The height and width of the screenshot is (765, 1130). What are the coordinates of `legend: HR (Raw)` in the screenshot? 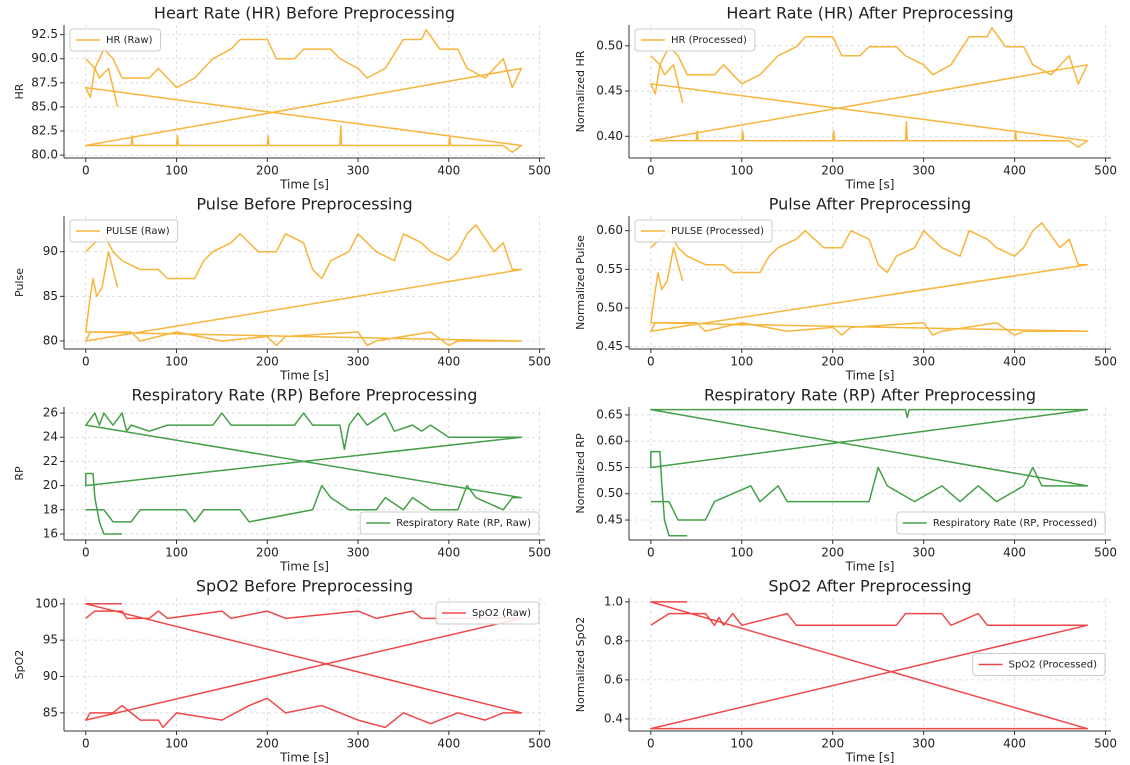 It's located at (115, 40).